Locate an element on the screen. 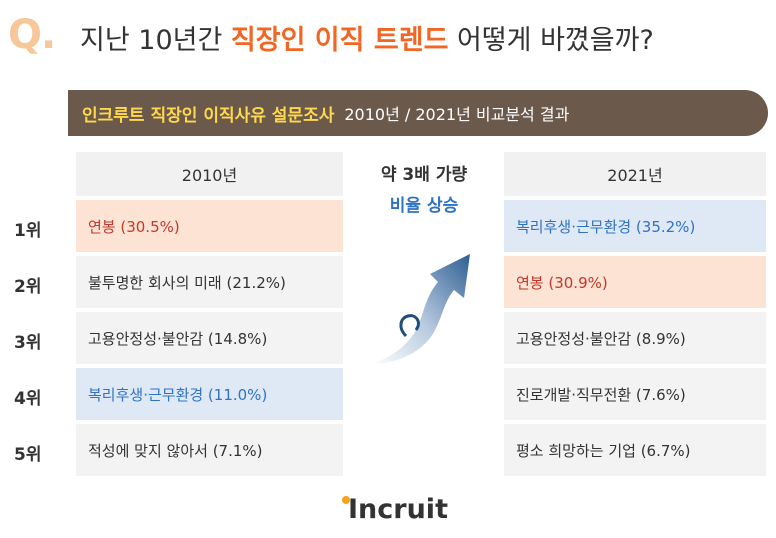 This screenshot has height=538, width=776. rank-label: 1위 is located at coordinates (28, 230).